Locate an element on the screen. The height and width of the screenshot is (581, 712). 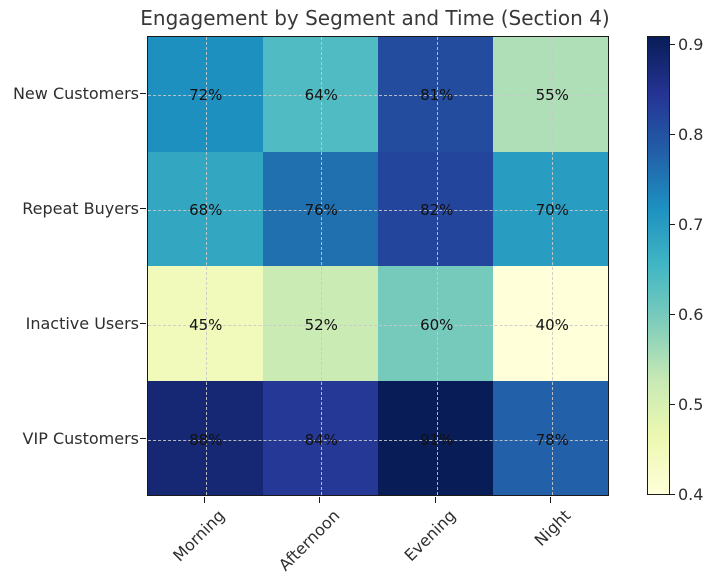
colorbar-tick-label: 0.7 is located at coordinates (691, 224).